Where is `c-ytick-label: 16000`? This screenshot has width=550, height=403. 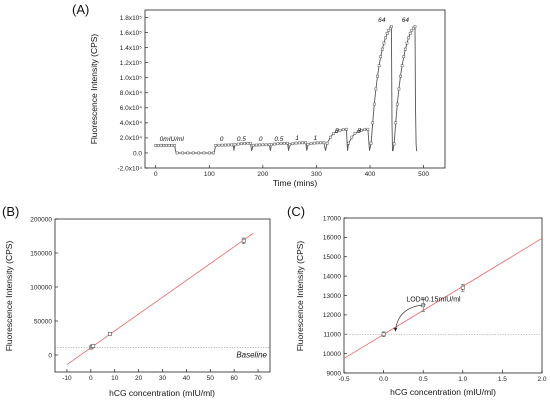 c-ytick-label: 16000 is located at coordinates (332, 238).